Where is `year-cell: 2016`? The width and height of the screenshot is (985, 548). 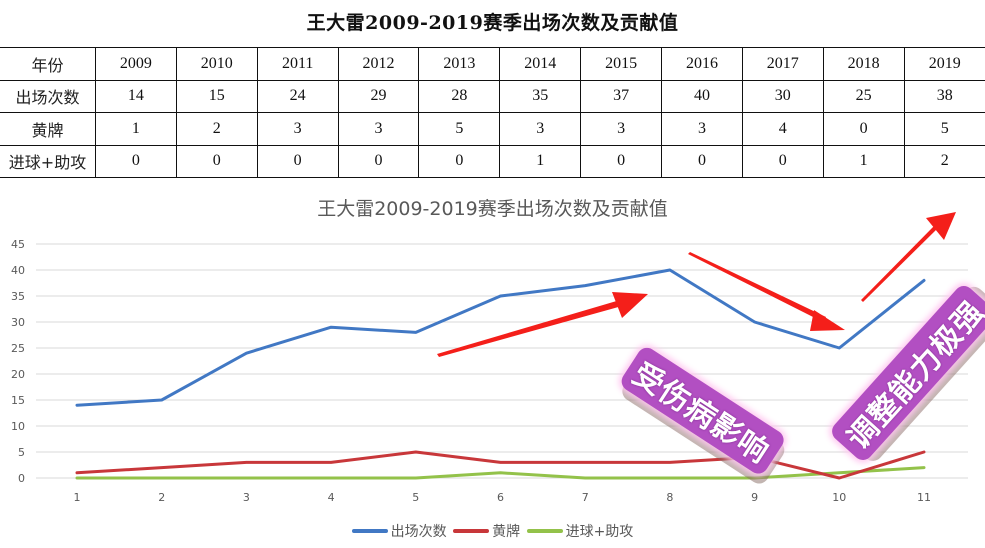
year-cell: 2016 is located at coordinates (702, 64).